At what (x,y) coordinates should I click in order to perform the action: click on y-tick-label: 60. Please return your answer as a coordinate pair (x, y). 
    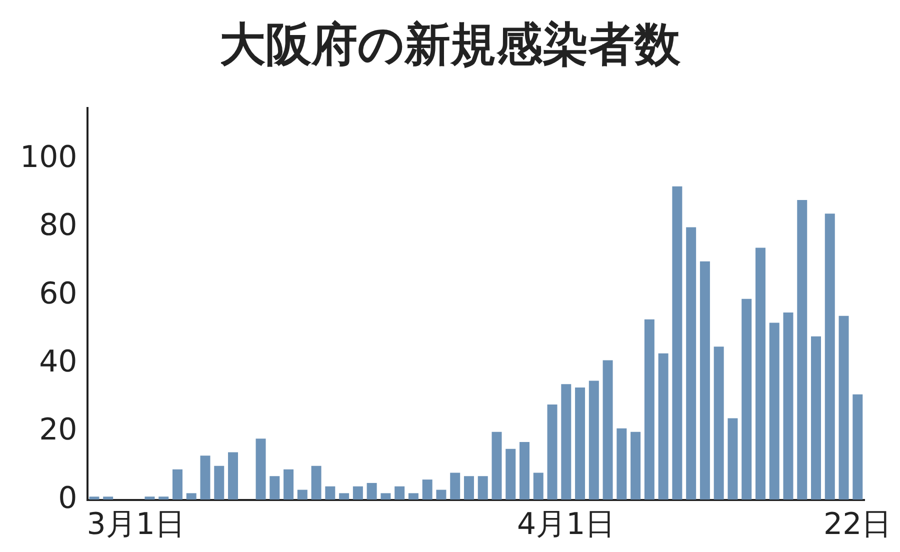
    Looking at the image, I should click on (58, 294).